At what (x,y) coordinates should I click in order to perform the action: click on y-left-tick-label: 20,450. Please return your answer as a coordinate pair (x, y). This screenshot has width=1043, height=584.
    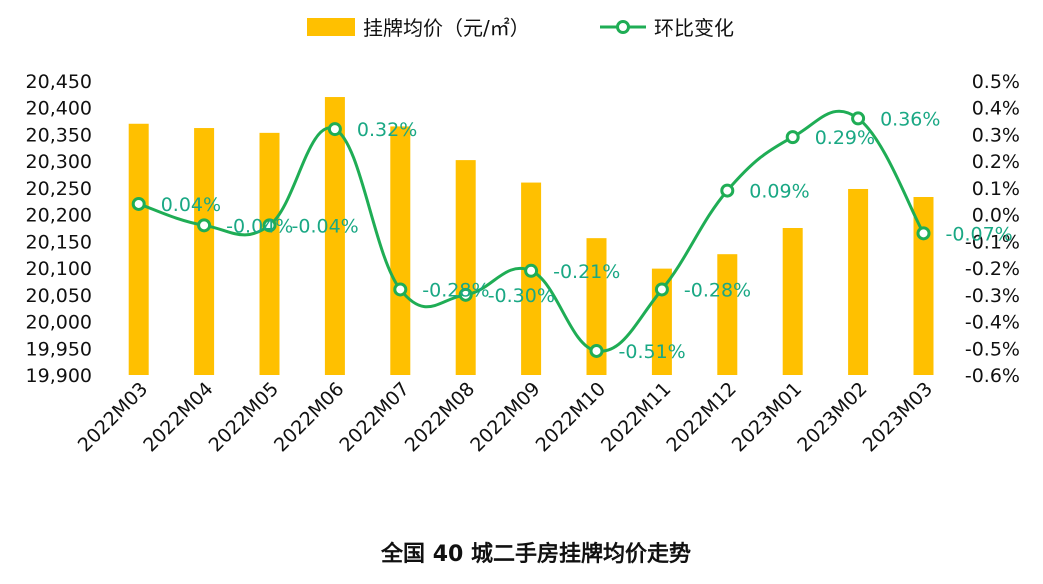
    Looking at the image, I should click on (59, 82).